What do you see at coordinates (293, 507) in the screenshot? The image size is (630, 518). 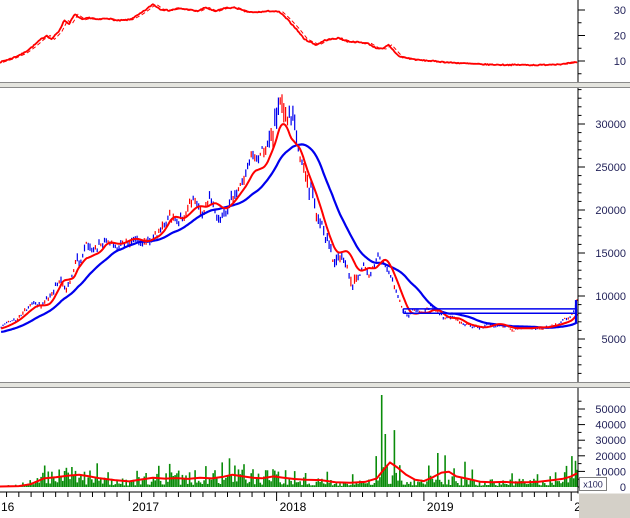 I see `x-axis-year-label: 2018` at bounding box center [293, 507].